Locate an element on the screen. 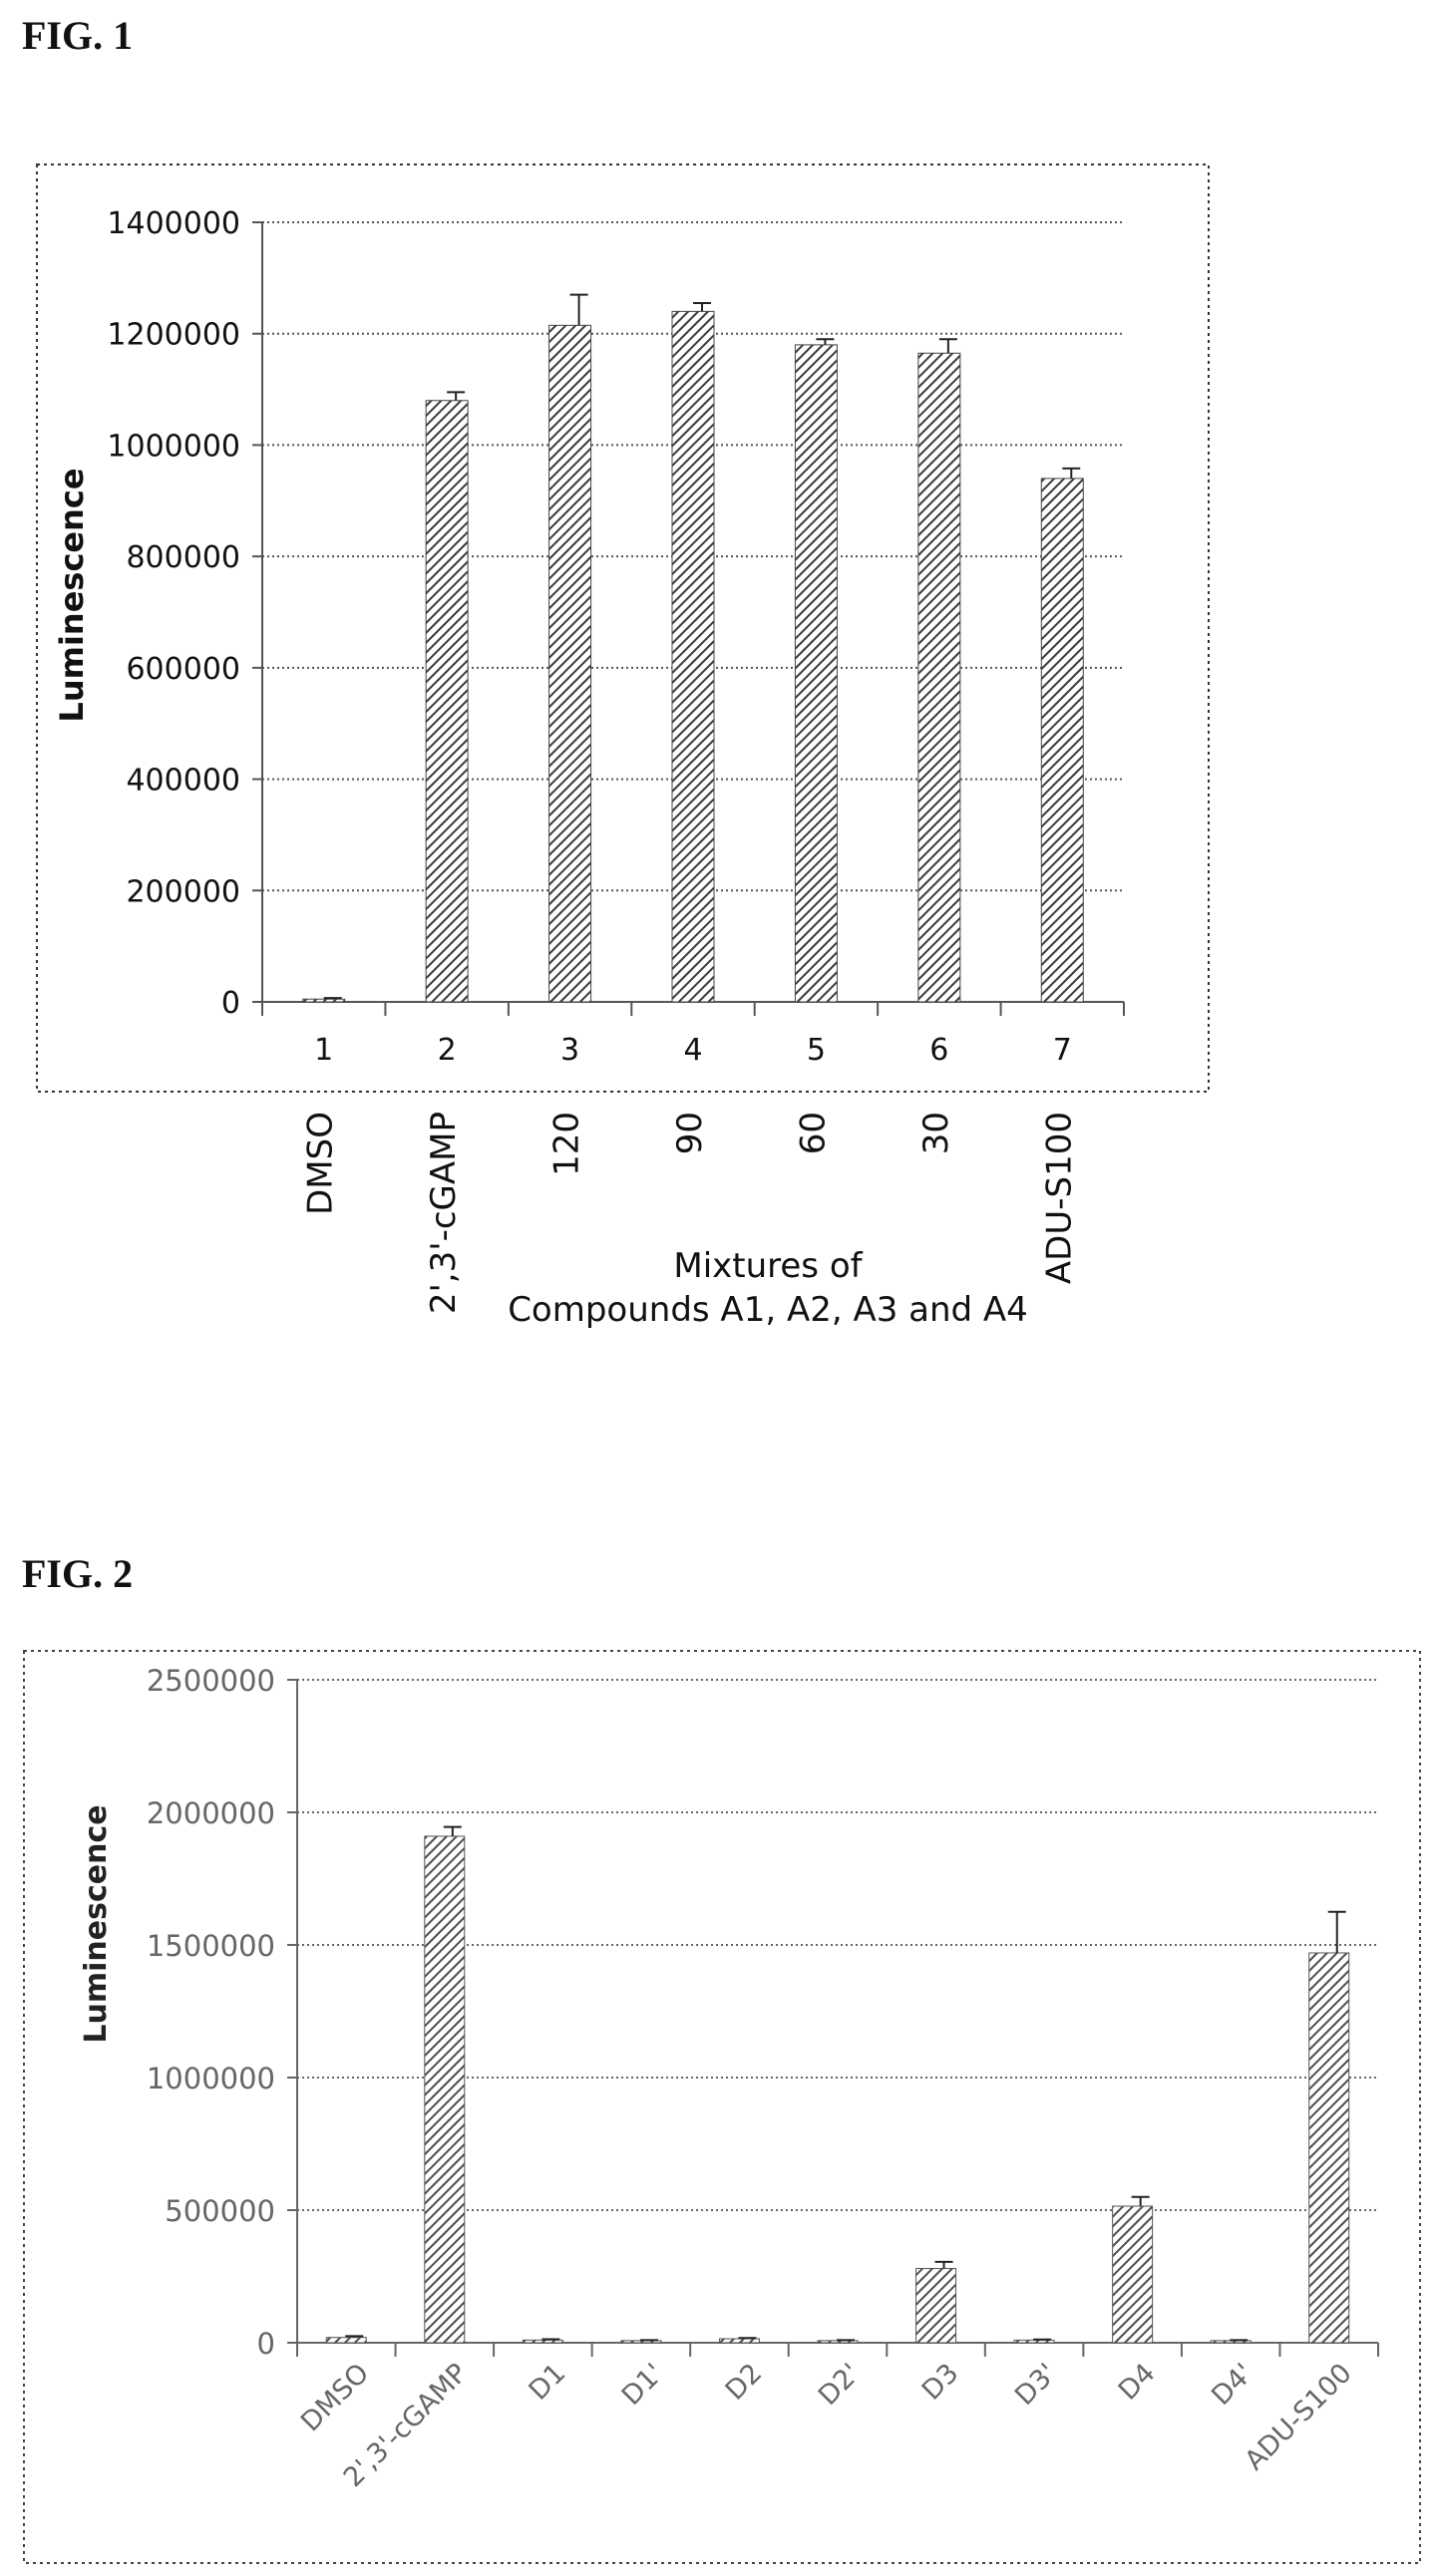  y-tick-label: 1400000 is located at coordinates (173, 223).